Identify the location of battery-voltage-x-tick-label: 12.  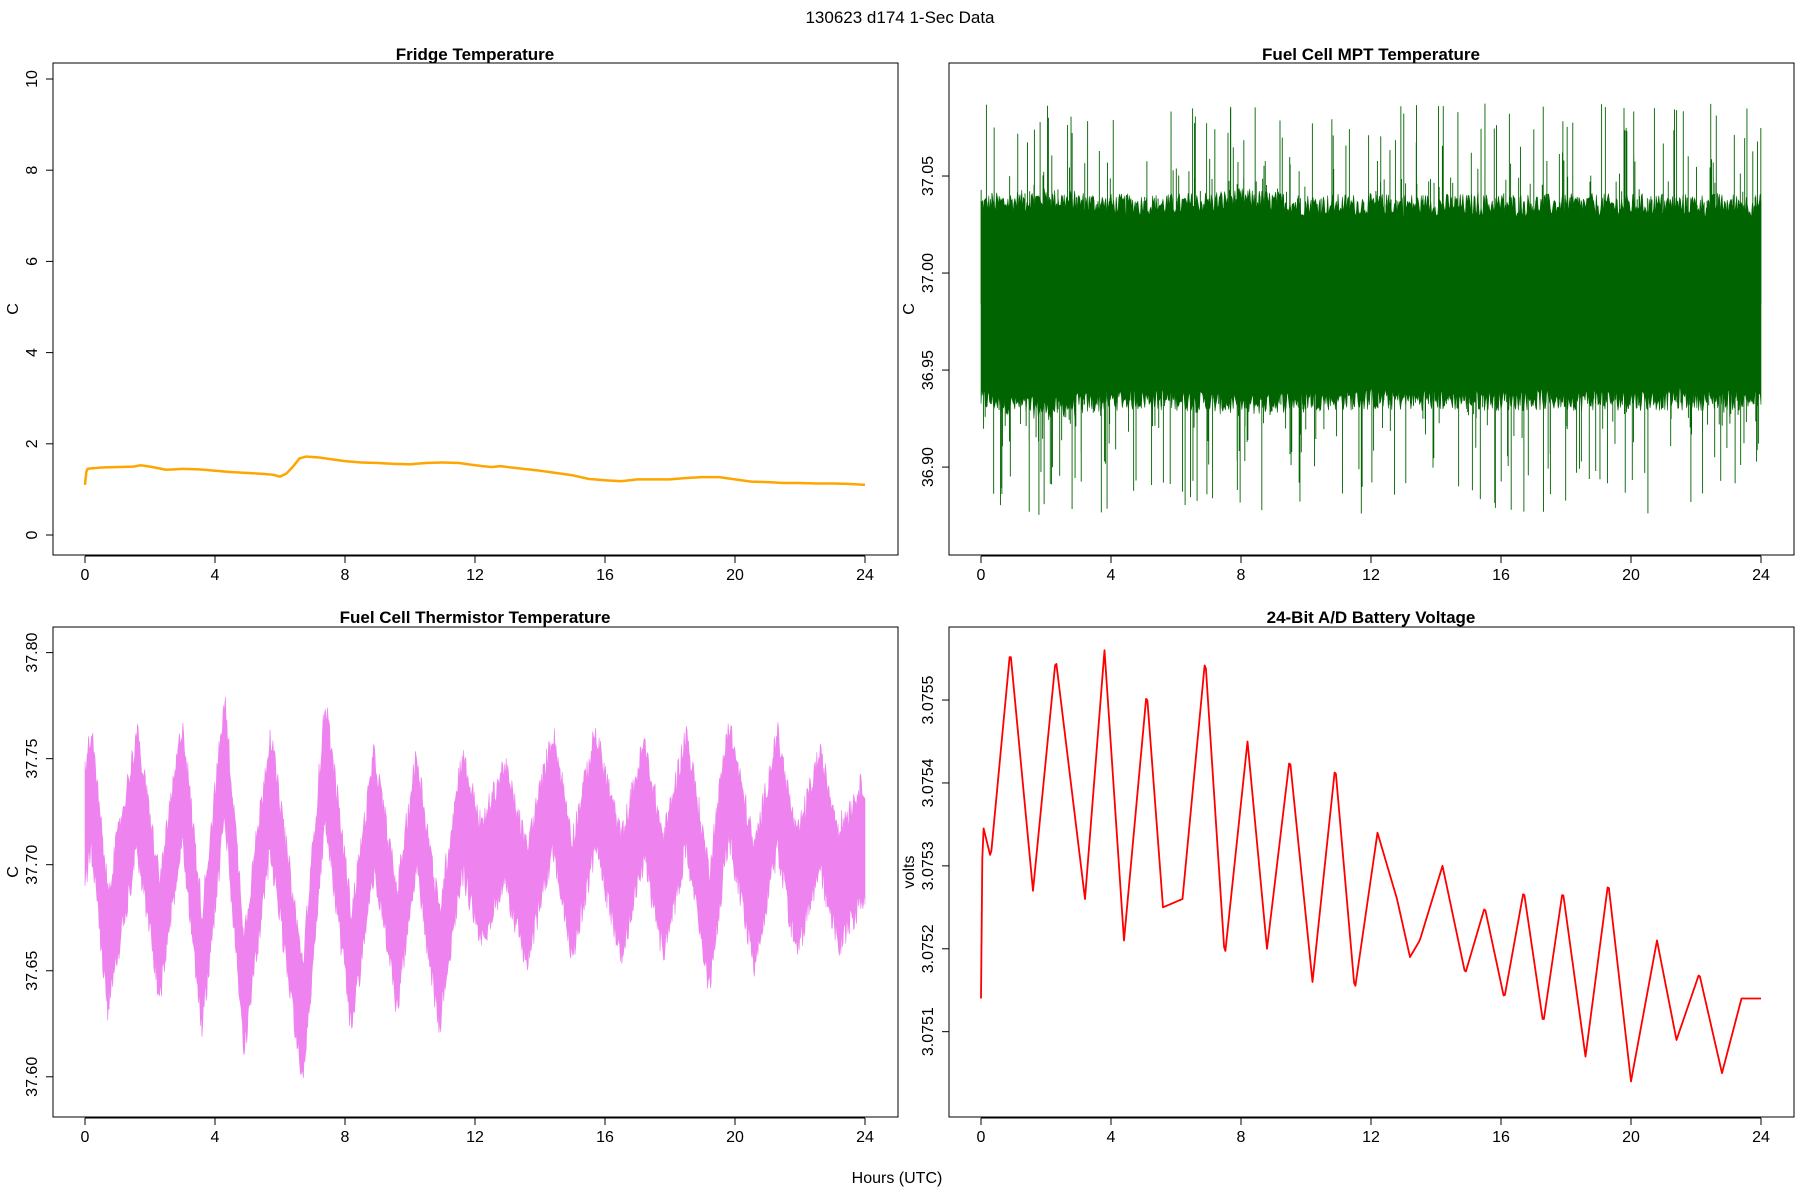
(1371, 1137).